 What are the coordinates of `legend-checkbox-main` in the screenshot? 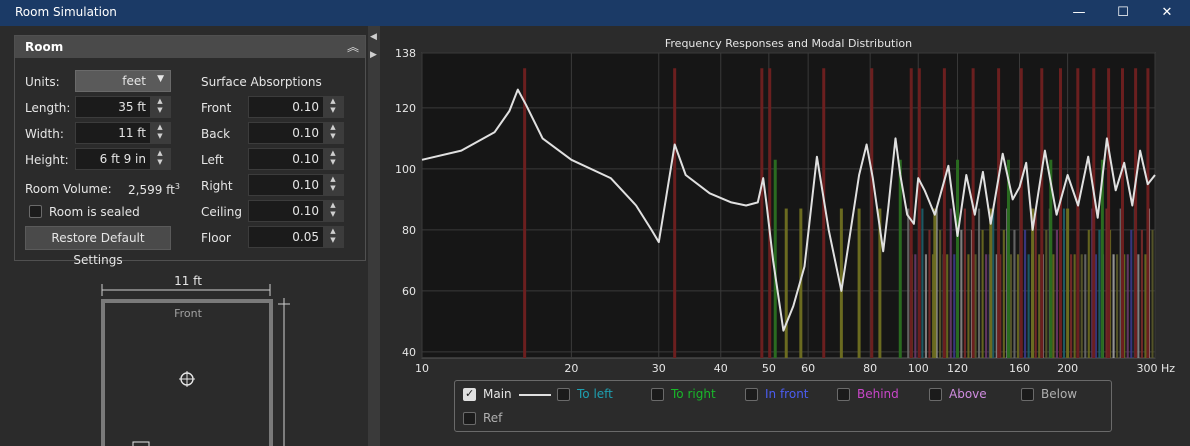 It's located at (469, 394).